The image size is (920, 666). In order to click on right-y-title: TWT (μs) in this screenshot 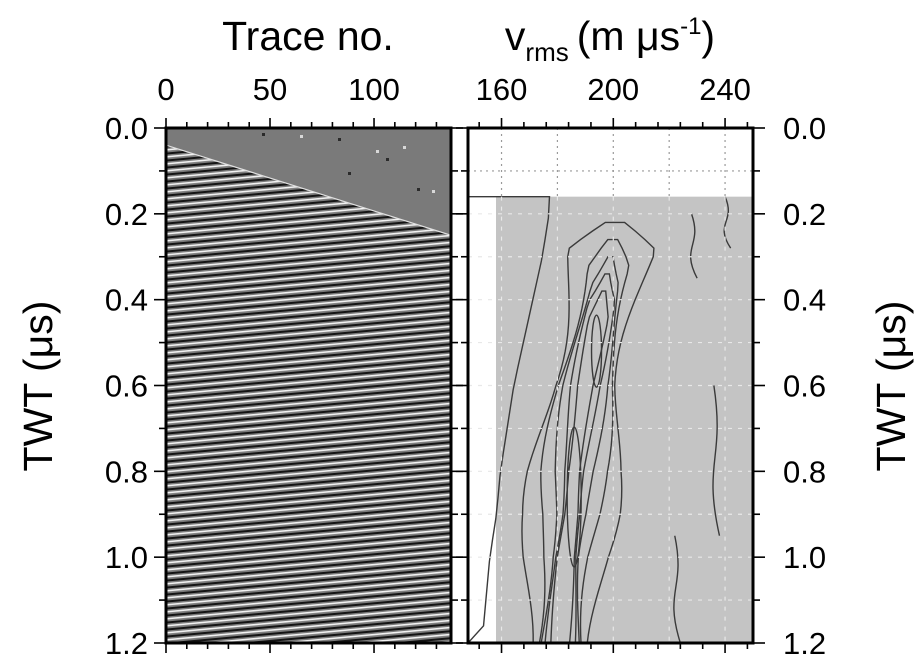, I will do `click(891, 386)`.